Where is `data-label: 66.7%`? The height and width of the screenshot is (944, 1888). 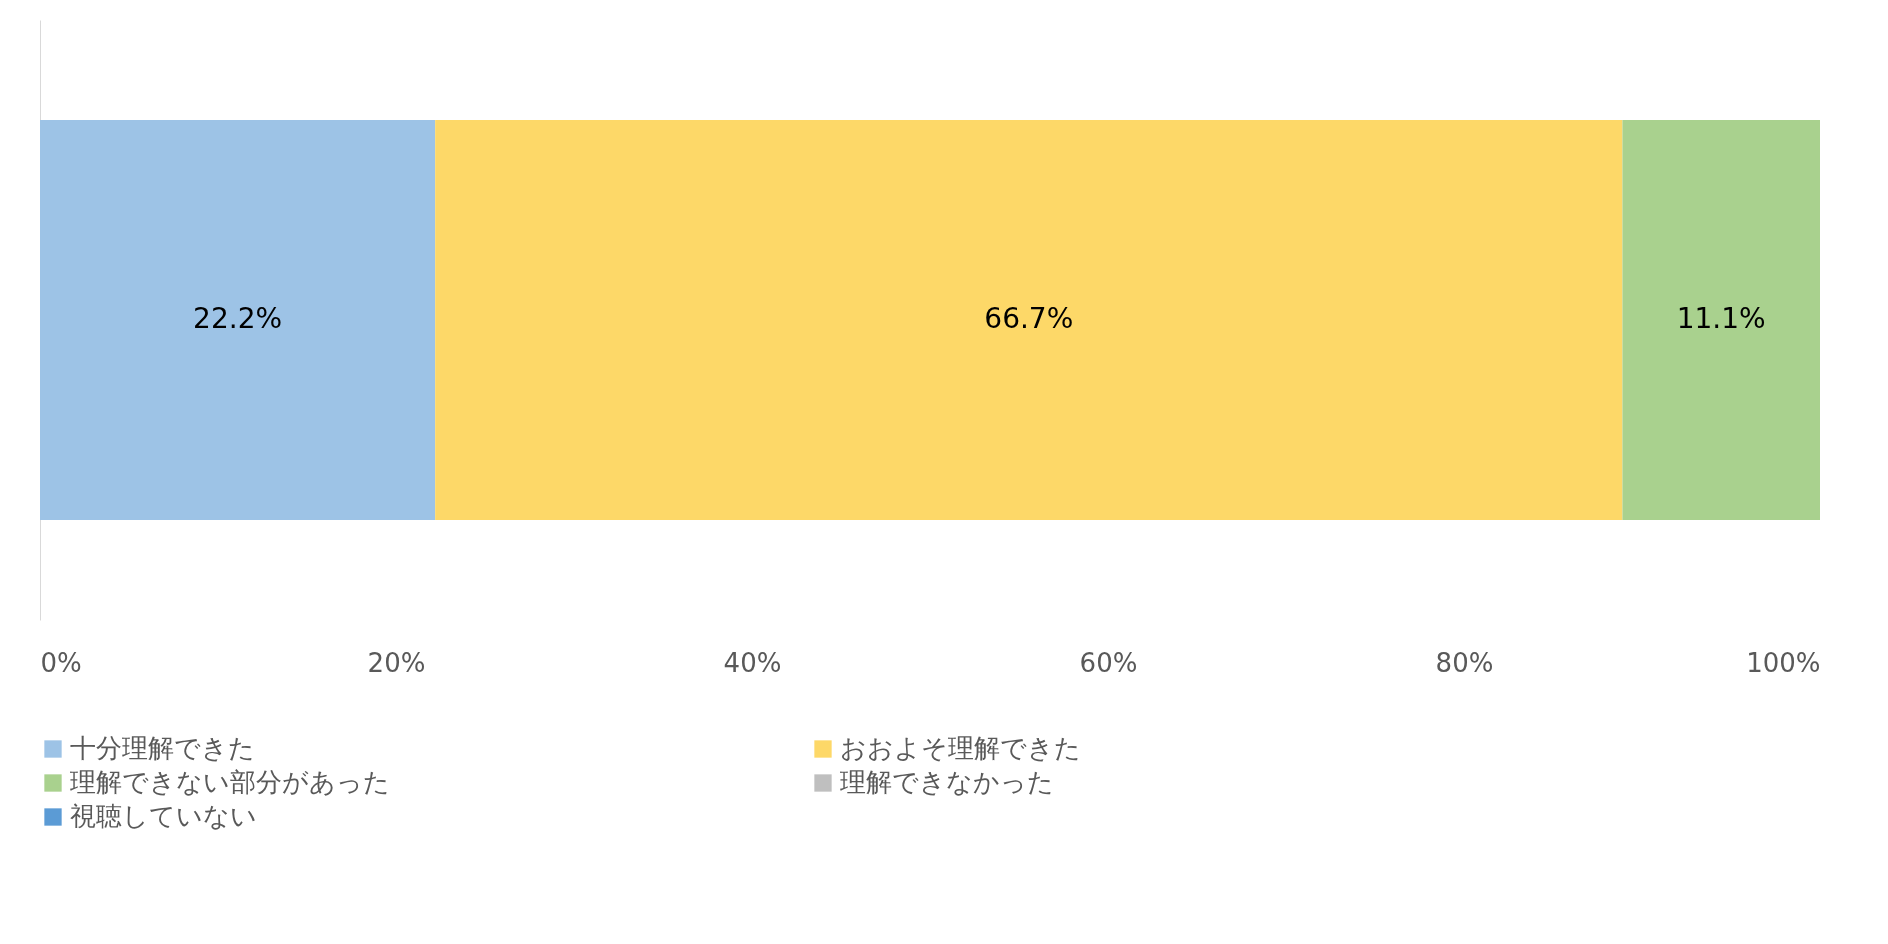 data-label: 66.7% is located at coordinates (1029, 318).